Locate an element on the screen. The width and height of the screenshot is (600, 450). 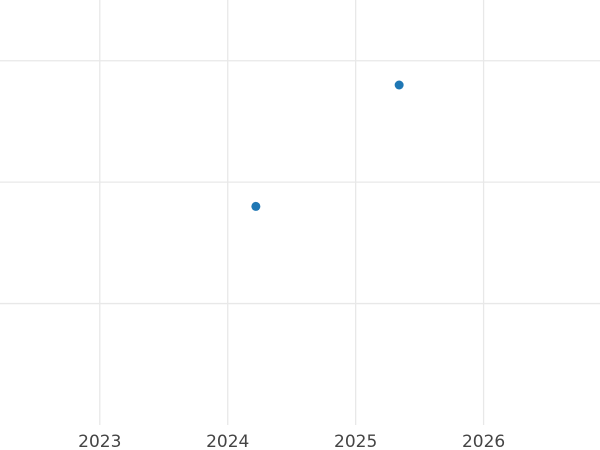
x-tick-label: 2024 is located at coordinates (227, 441).